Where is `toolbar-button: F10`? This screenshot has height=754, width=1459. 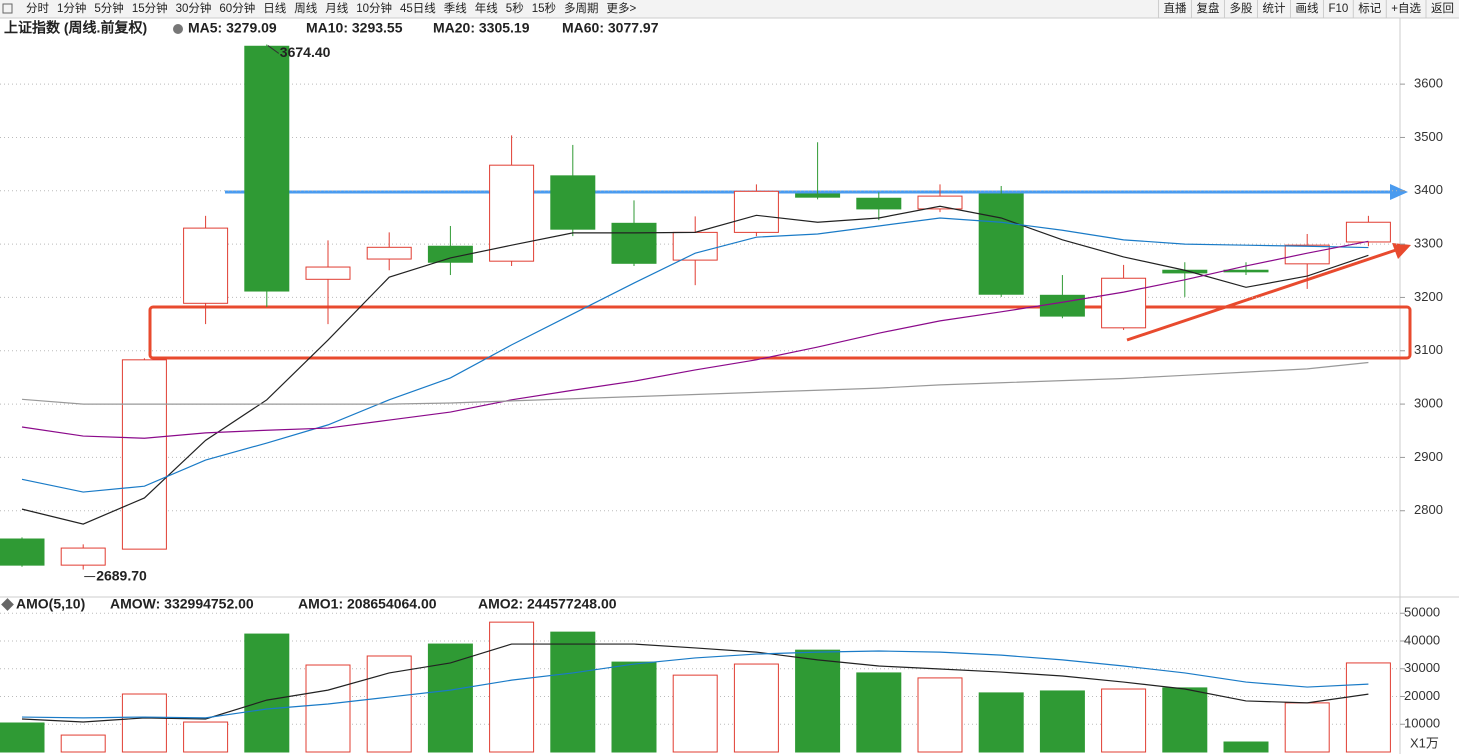 toolbar-button: F10 is located at coordinates (1338, 9).